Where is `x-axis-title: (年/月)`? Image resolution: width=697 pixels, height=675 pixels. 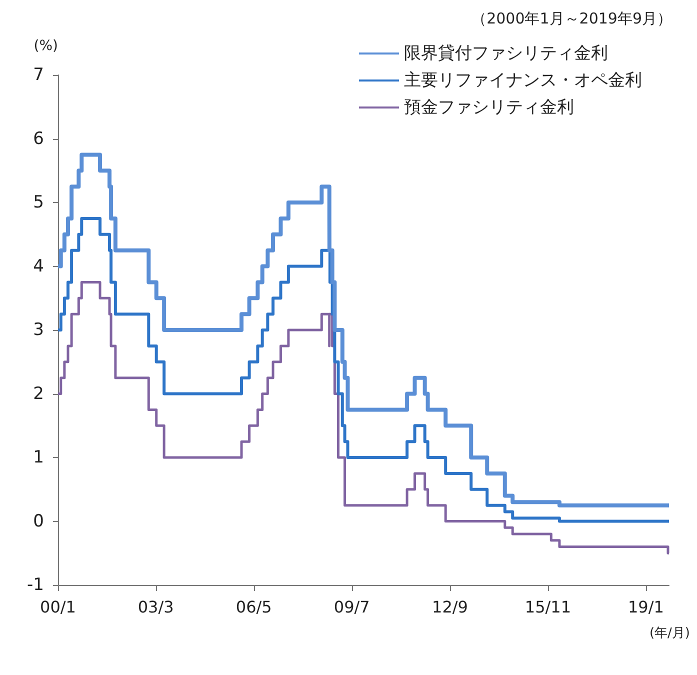 x-axis-title: (年/月) is located at coordinates (669, 633).